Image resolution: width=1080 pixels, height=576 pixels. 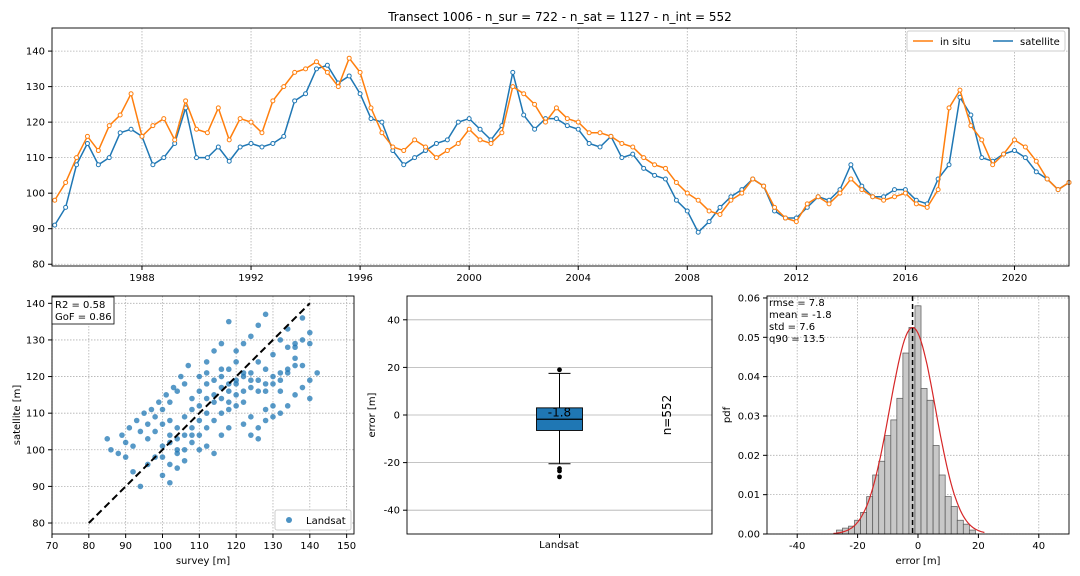 What do you see at coordinates (199, 546) in the screenshot?
I see `scatter-xtick-label: 110` at bounding box center [199, 546].